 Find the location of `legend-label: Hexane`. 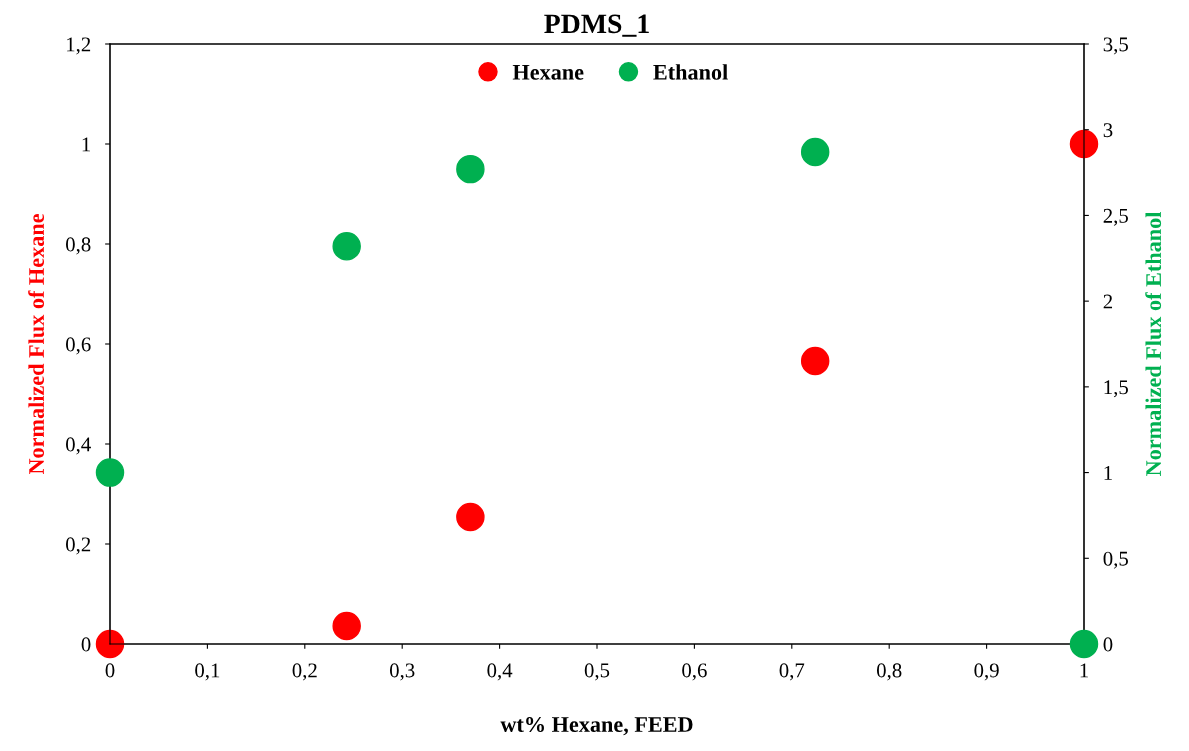

legend-label: Hexane is located at coordinates (548, 72).